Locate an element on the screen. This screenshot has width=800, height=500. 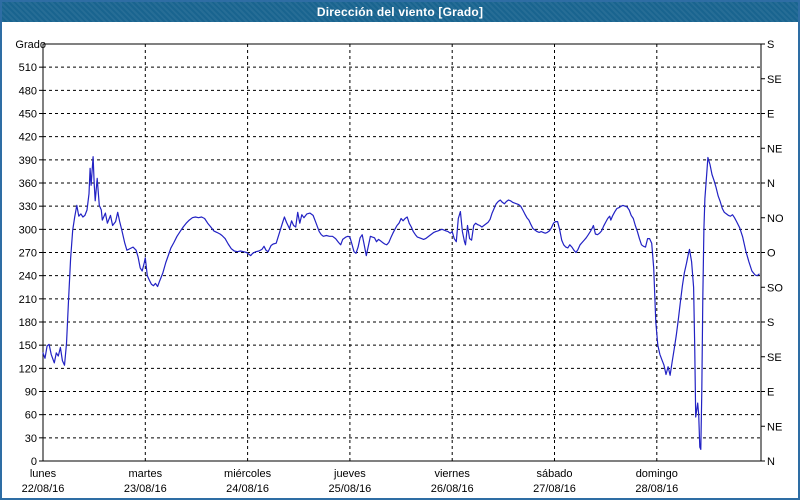
day-name-label: martes is located at coordinates (145, 474).